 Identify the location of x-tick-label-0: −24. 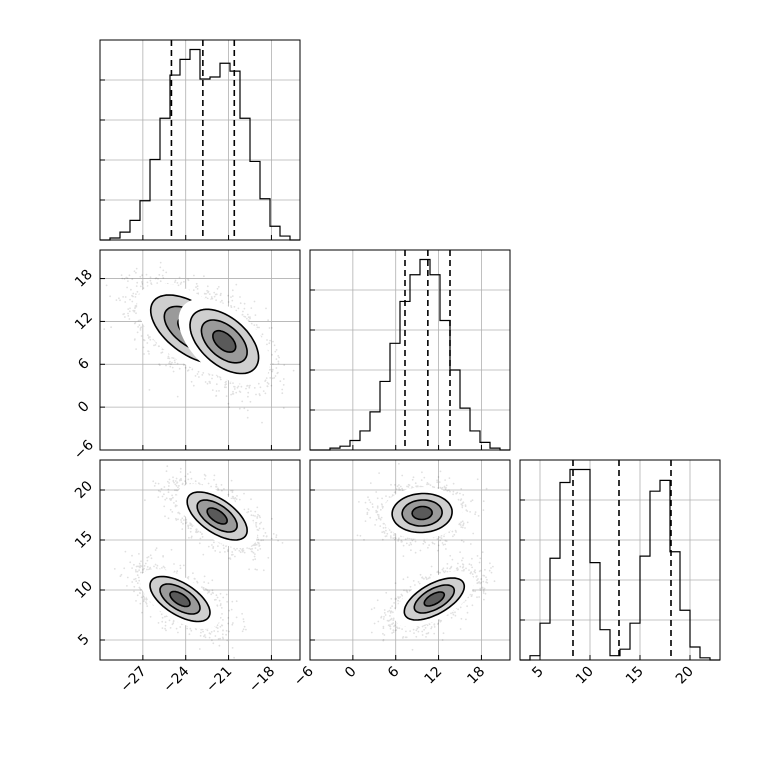
(176, 679).